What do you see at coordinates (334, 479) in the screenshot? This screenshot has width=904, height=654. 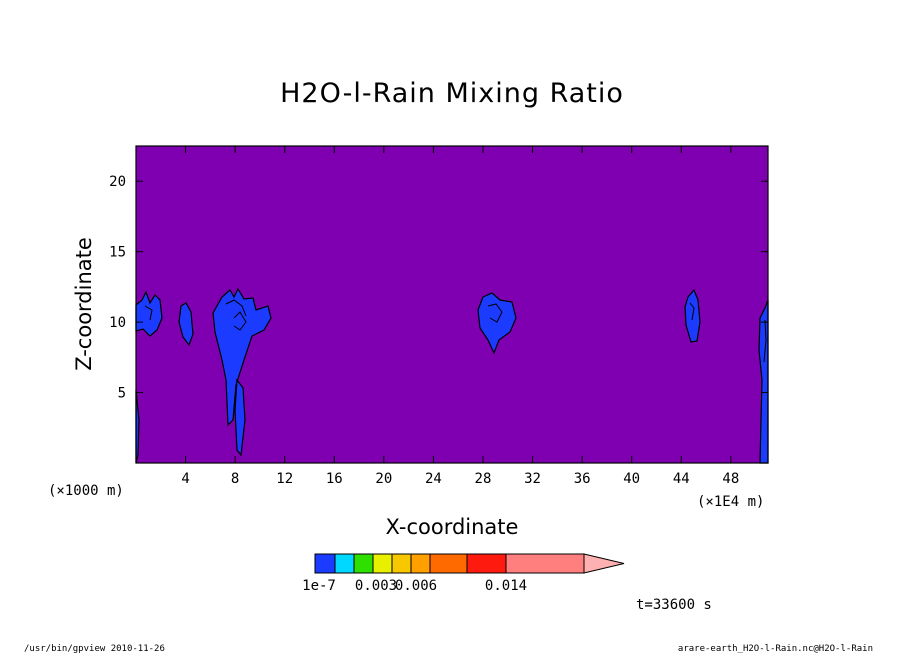 I see `x-tick-label: 16` at bounding box center [334, 479].